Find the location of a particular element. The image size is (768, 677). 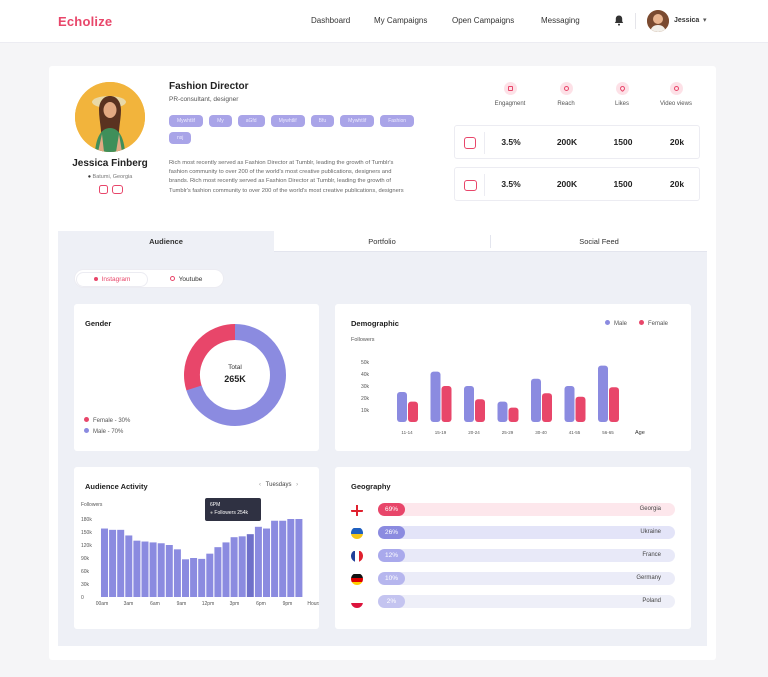

x-tick-label: 9pm is located at coordinates (288, 604).